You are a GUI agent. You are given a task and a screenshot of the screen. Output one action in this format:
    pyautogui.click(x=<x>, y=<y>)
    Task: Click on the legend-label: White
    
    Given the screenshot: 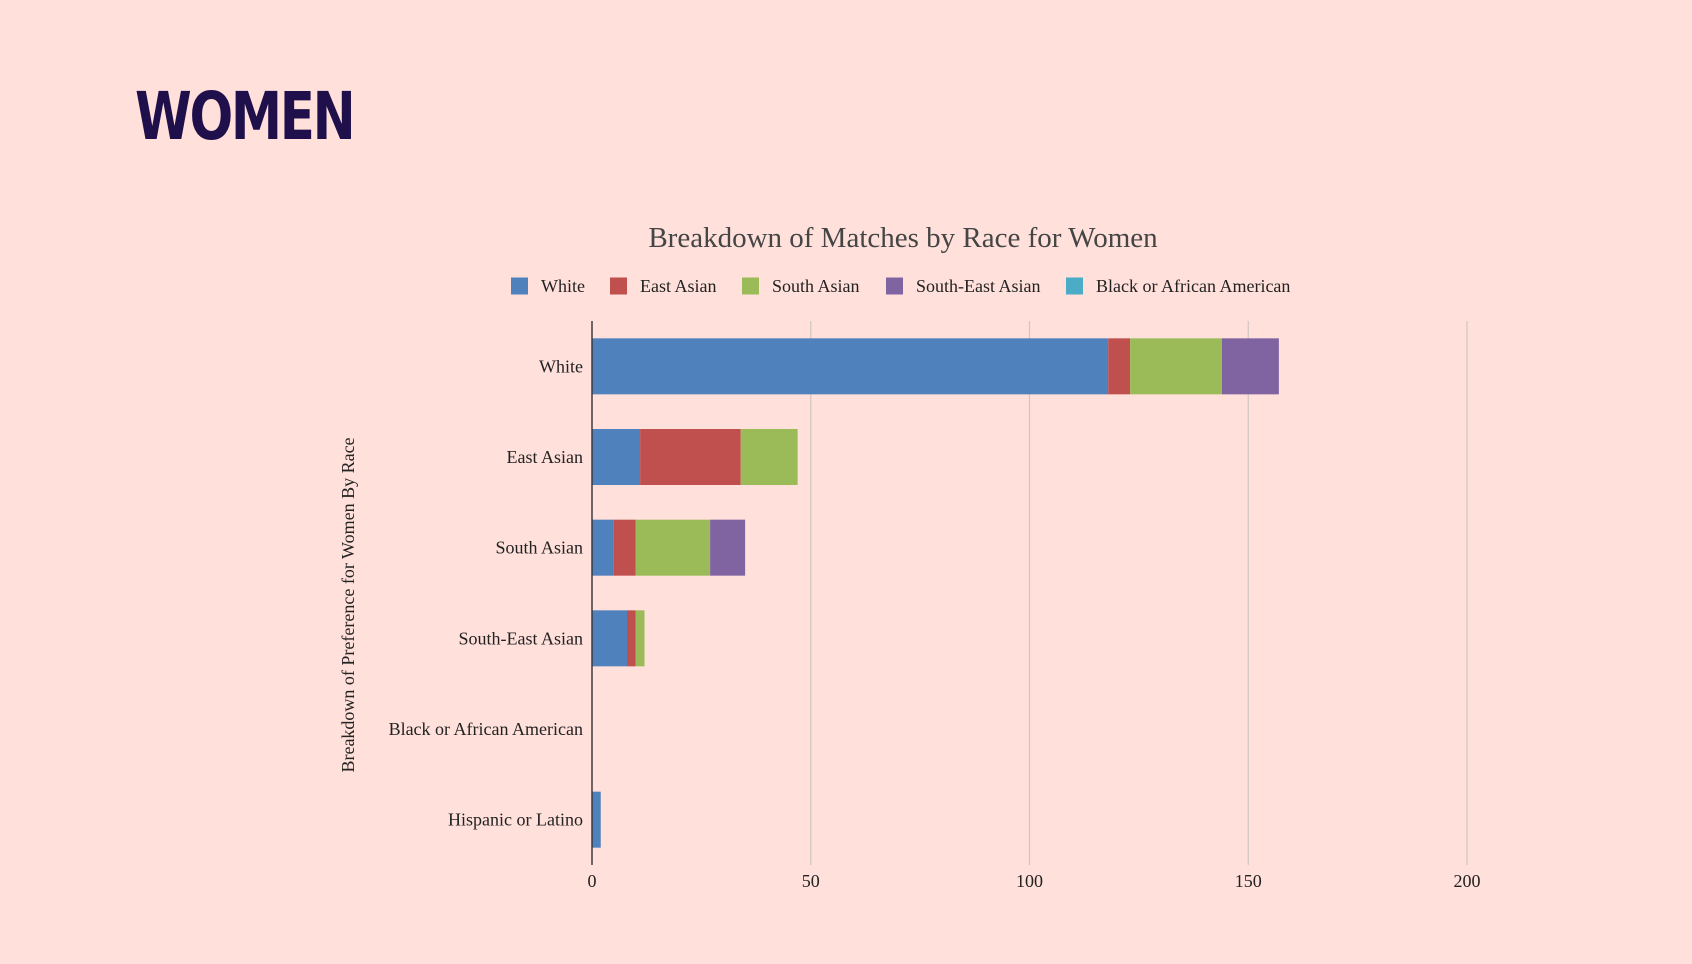 What is the action you would take?
    pyautogui.click(x=563, y=286)
    